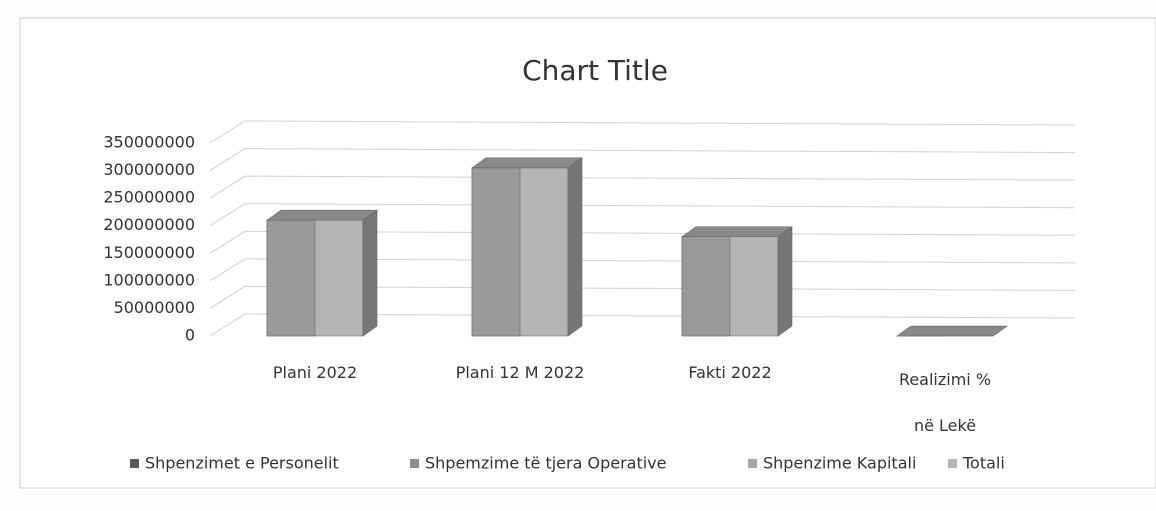 Image resolution: width=1156 pixels, height=511 pixels. I want to click on legend-label: Shpemzime të tjera Operative, so click(545, 463).